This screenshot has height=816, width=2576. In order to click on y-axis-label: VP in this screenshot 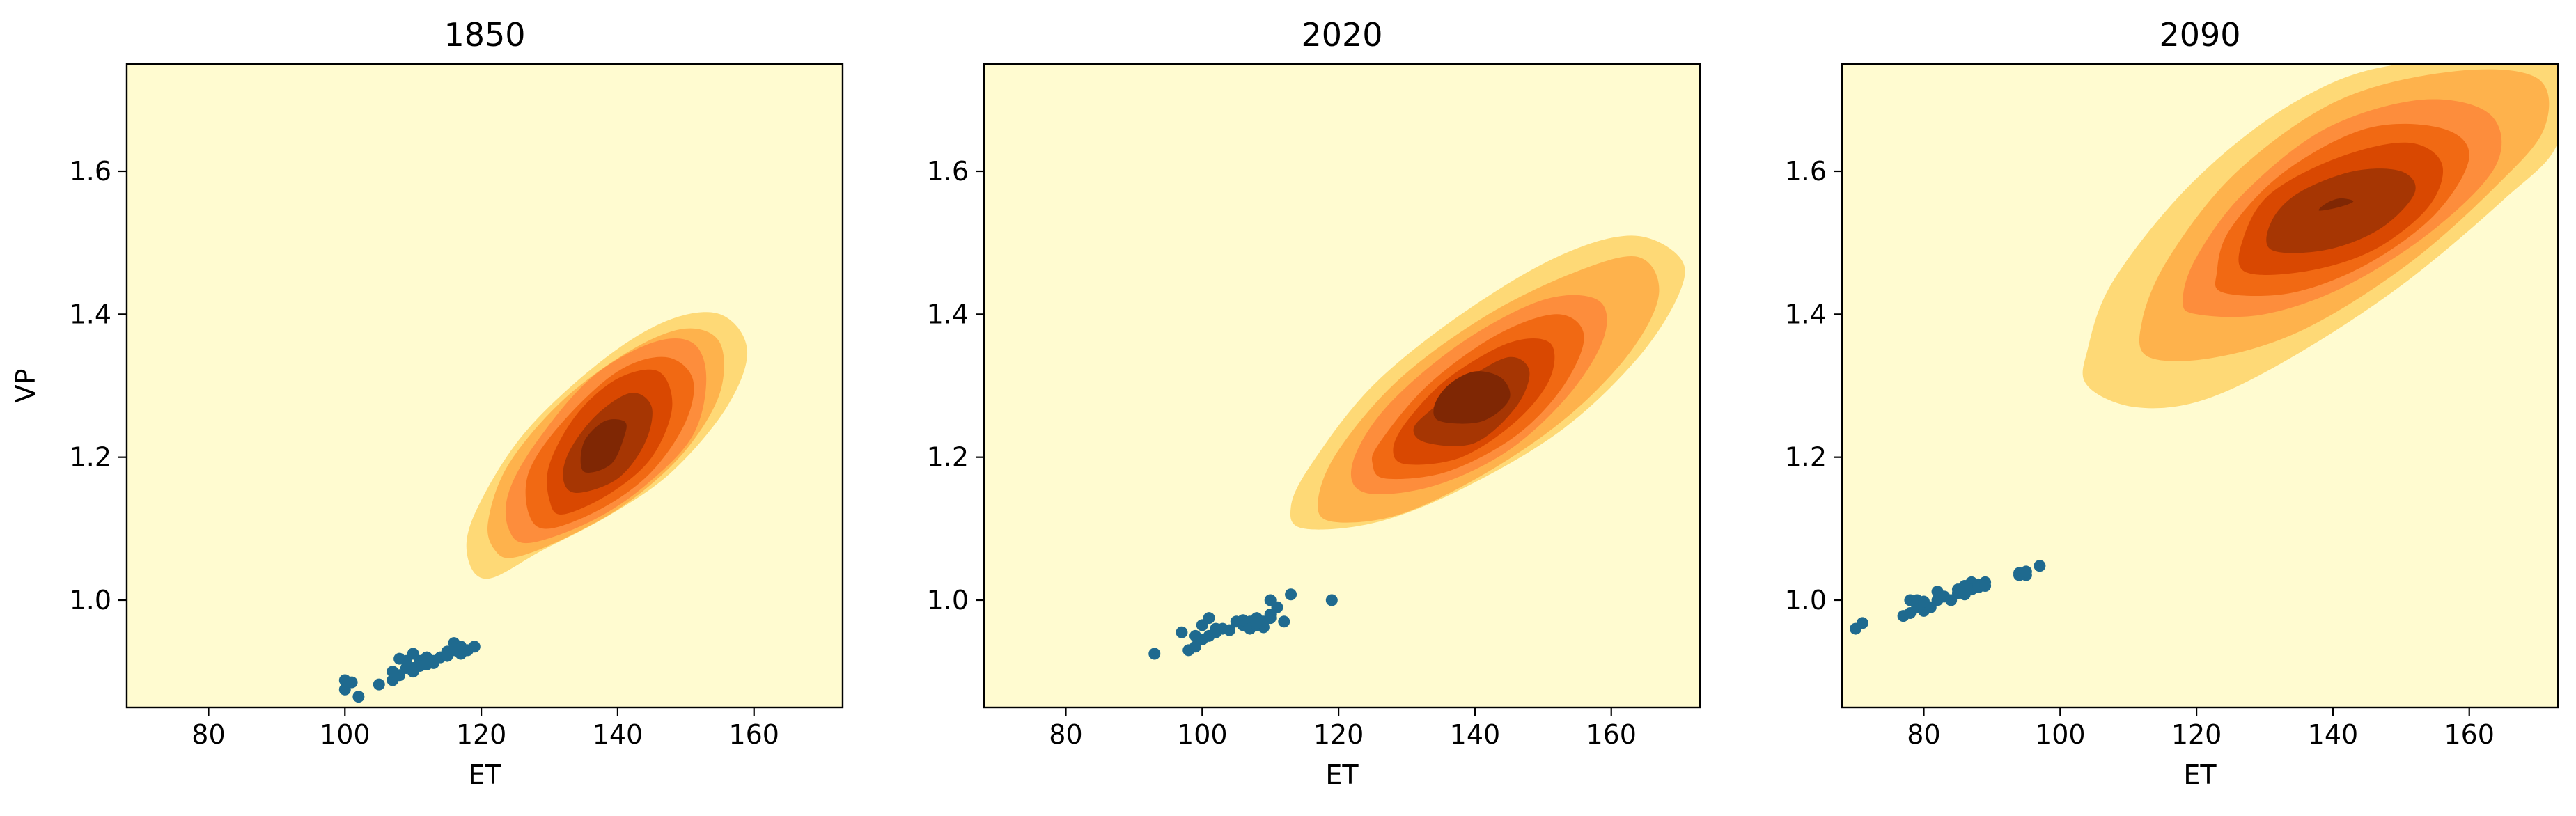, I will do `click(25, 386)`.